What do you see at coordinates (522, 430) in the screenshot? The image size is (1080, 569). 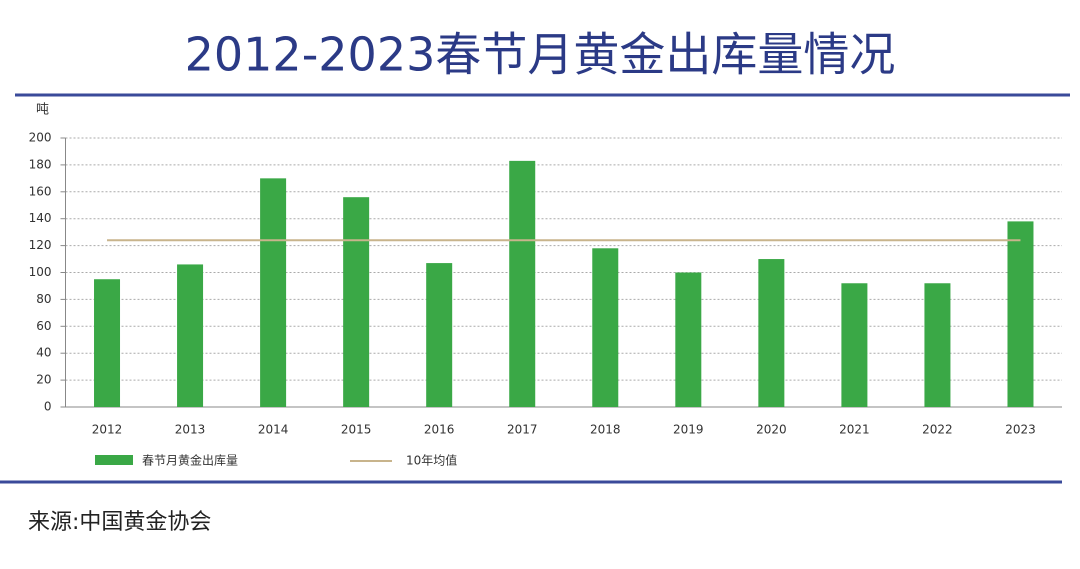 I see `x-tick-label: 2017` at bounding box center [522, 430].